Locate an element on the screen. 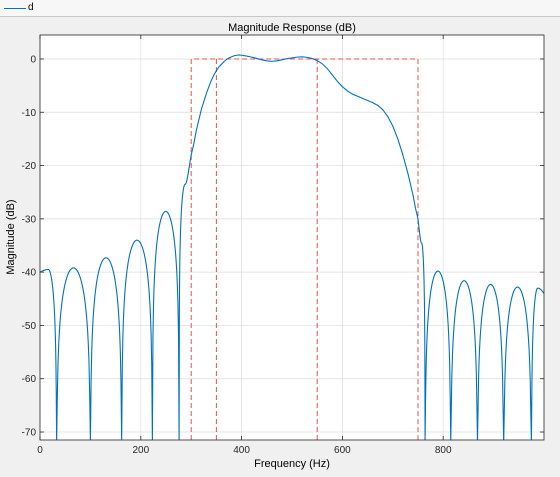 This screenshot has height=477, width=560. x-tick-label: 600 is located at coordinates (342, 450).